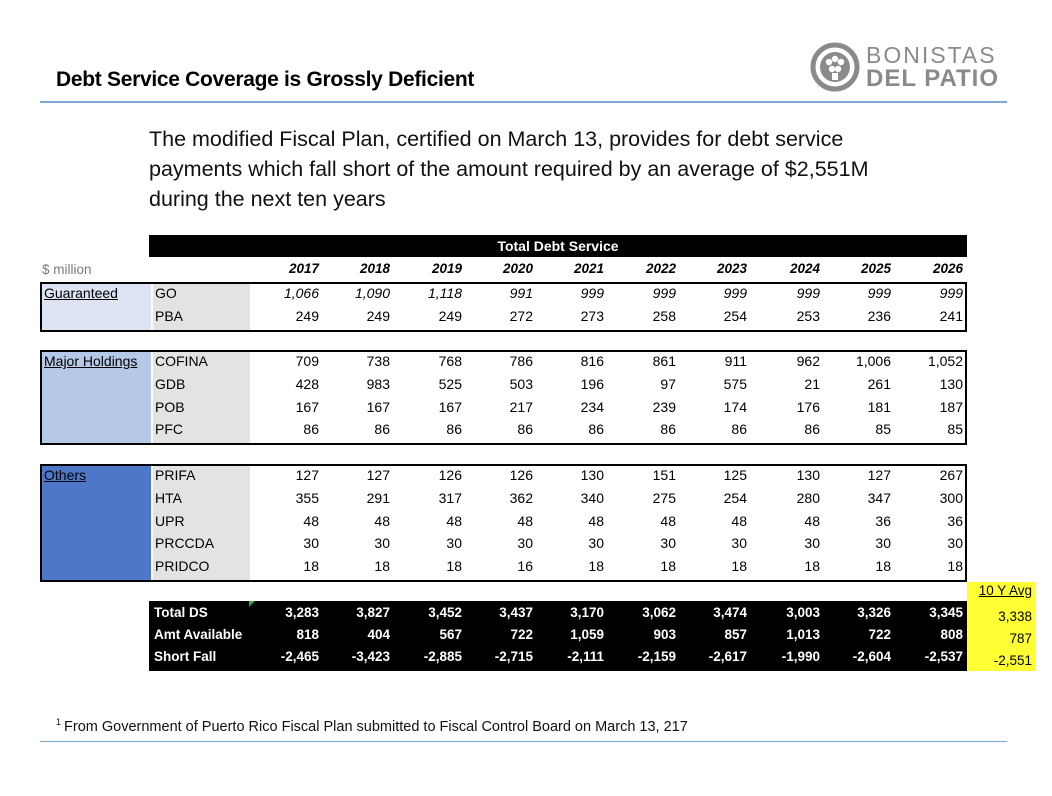 The width and height of the screenshot is (1052, 796). What do you see at coordinates (169, 315) in the screenshot?
I see `row-label: PBA` at bounding box center [169, 315].